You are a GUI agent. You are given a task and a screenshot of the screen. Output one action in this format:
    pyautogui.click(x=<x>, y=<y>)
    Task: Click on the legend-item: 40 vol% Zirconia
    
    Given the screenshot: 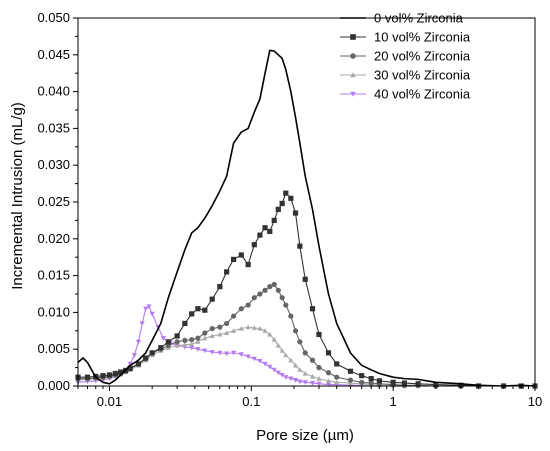 What is the action you would take?
    pyautogui.click(x=405, y=94)
    